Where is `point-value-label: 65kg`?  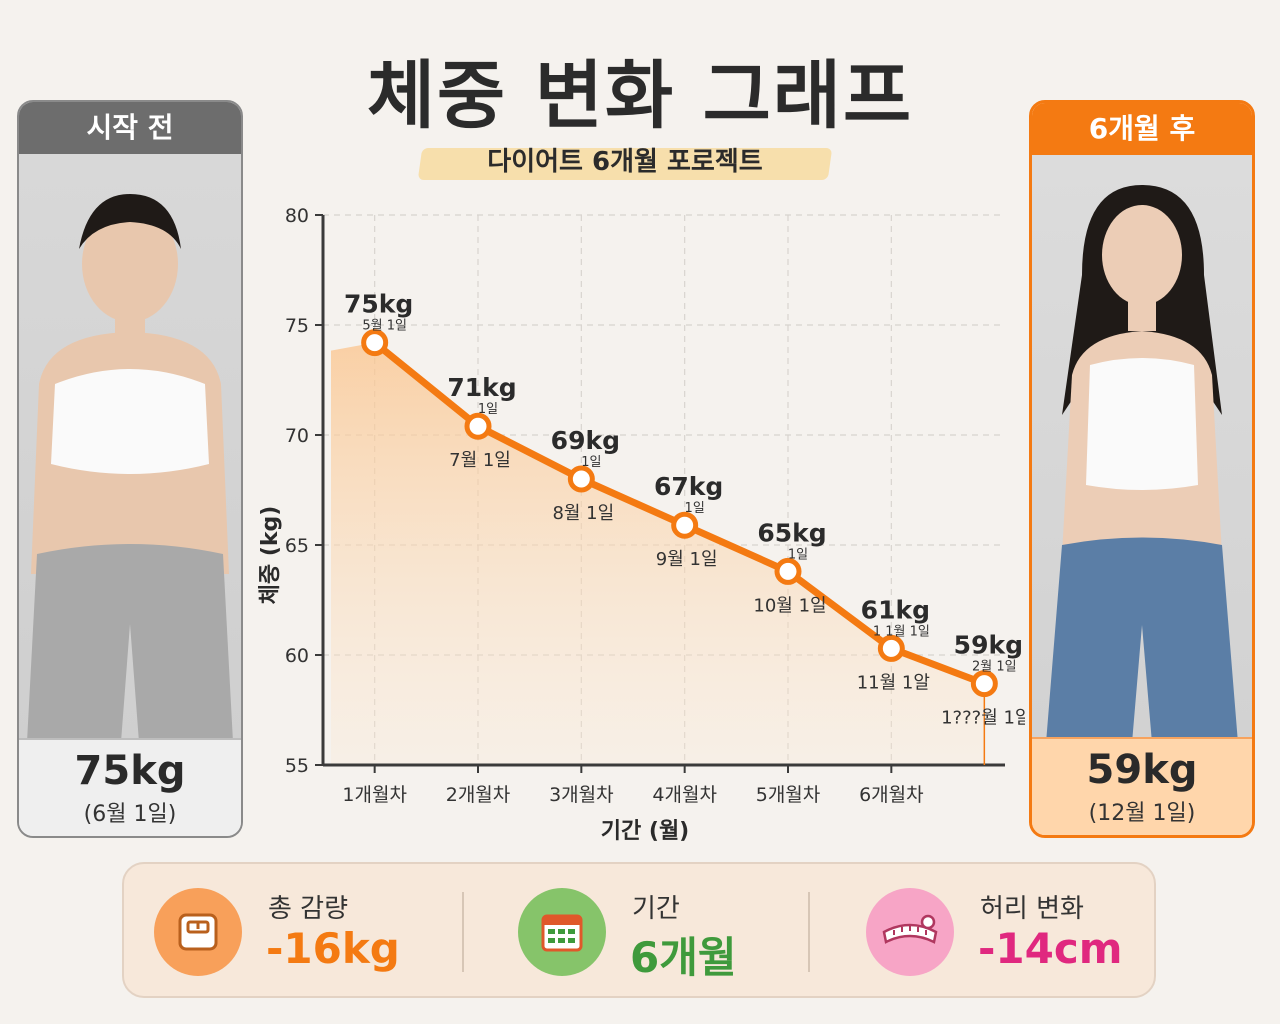 point-value-label: 65kg is located at coordinates (791, 532).